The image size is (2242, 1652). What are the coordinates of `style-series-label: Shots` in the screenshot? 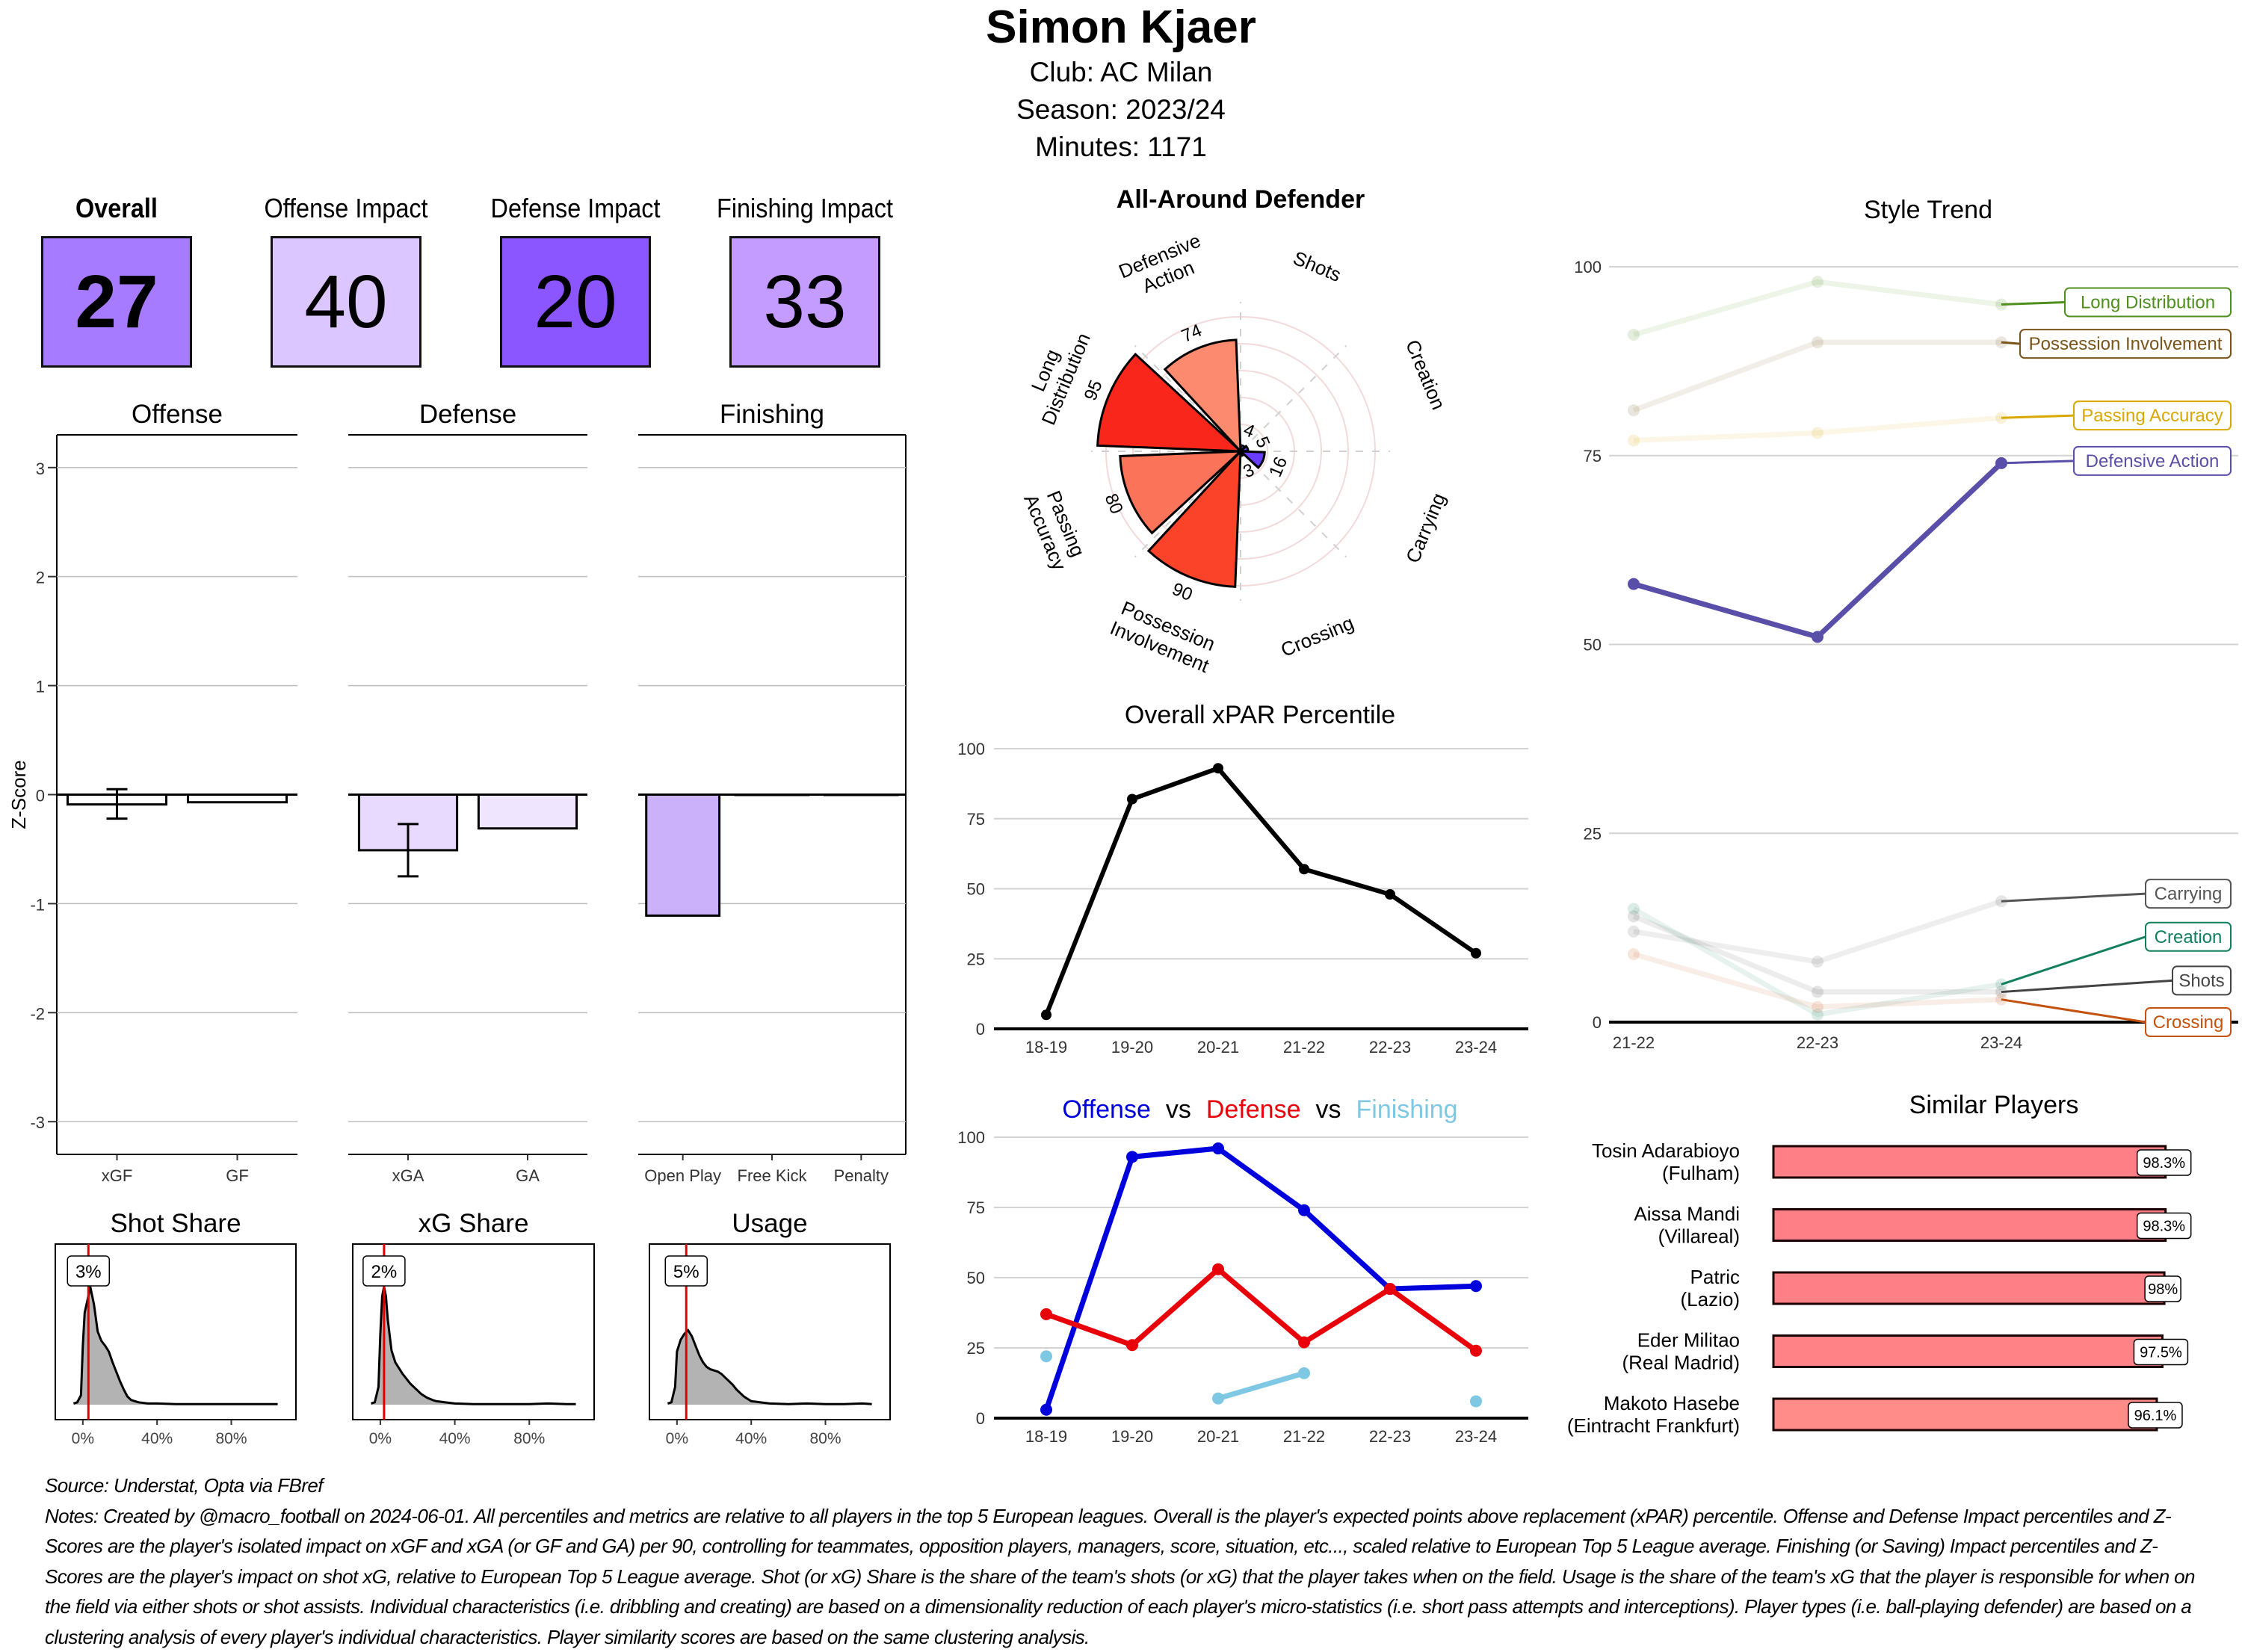 It's located at (2201, 981).